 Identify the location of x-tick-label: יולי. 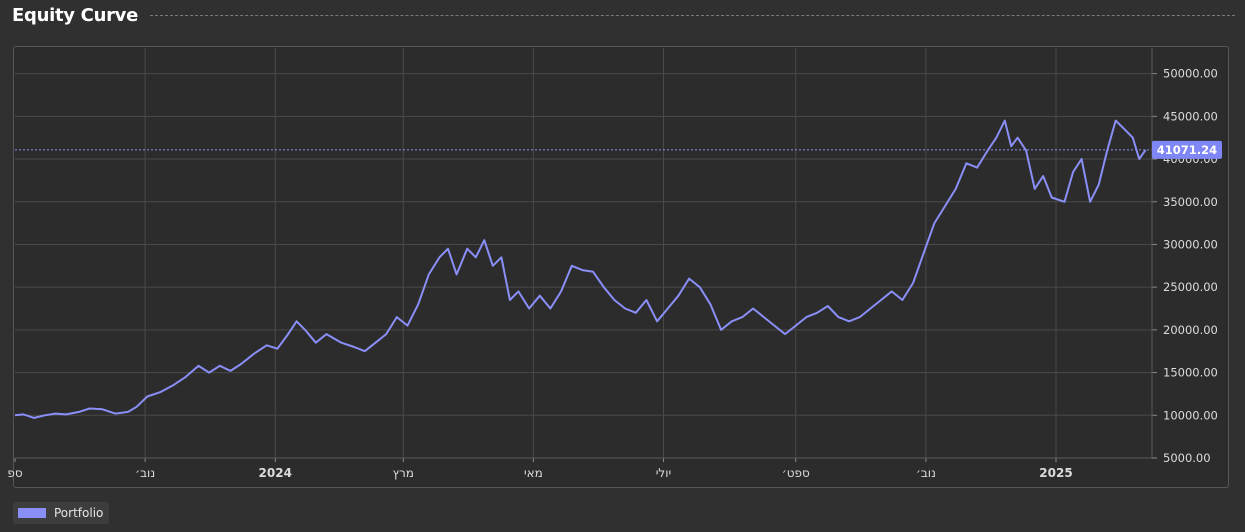
(663, 473).